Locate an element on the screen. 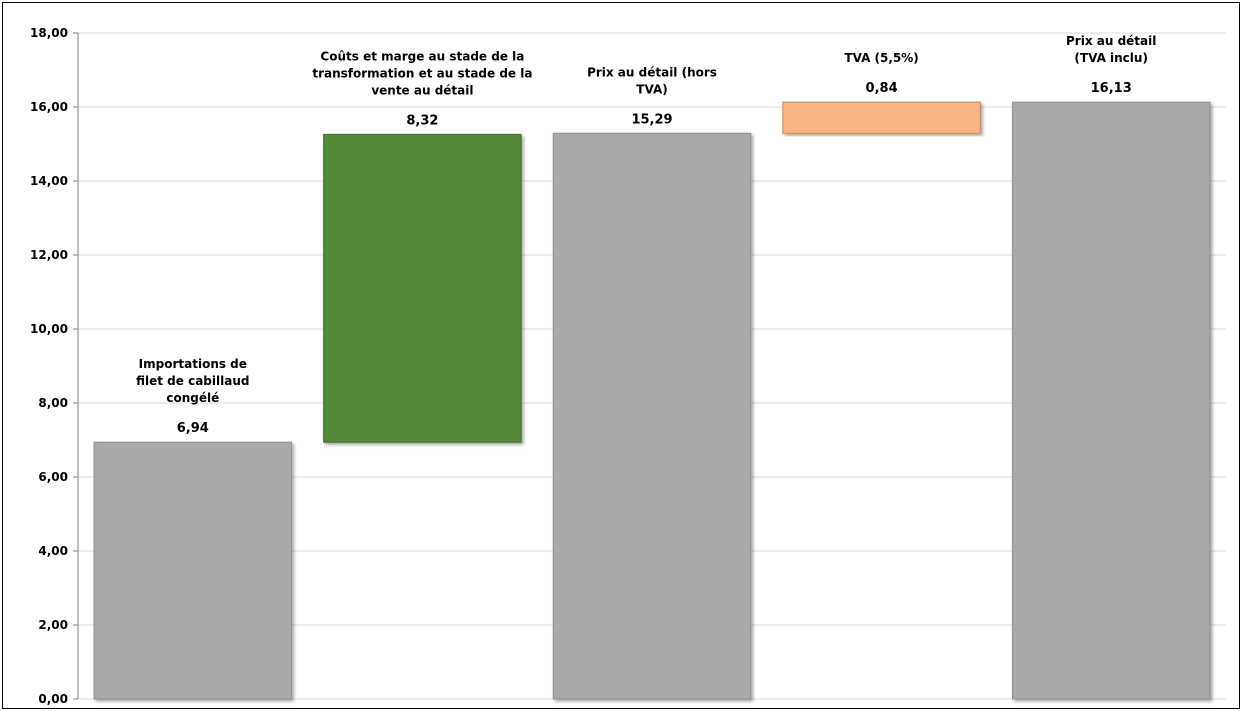 This screenshot has width=1244, height=711. category-label: vente au détail is located at coordinates (422, 90).